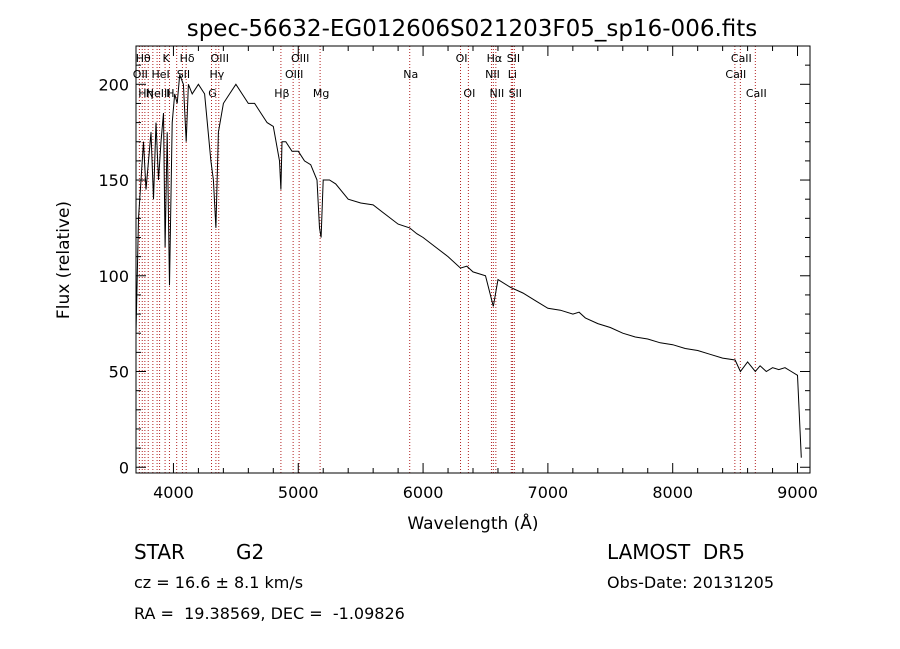  What do you see at coordinates (294, 74) in the screenshot?
I see `line-label-16: OIII` at bounding box center [294, 74].